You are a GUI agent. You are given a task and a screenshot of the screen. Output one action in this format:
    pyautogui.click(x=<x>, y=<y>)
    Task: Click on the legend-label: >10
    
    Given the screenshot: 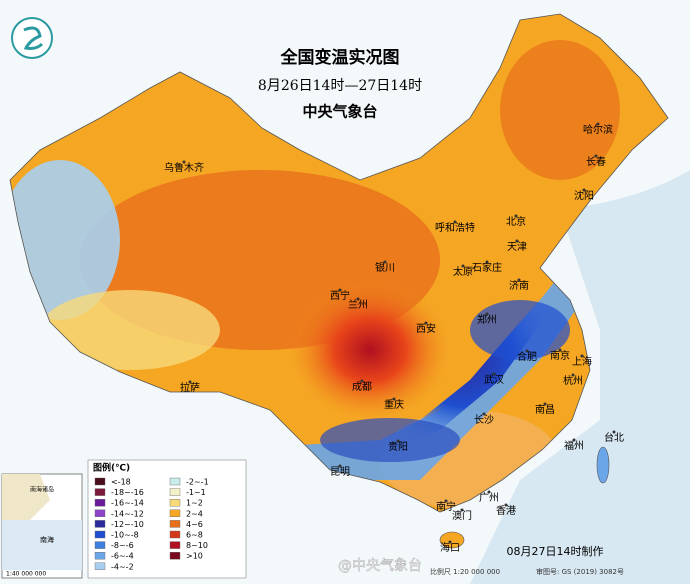 What is the action you would take?
    pyautogui.click(x=194, y=556)
    